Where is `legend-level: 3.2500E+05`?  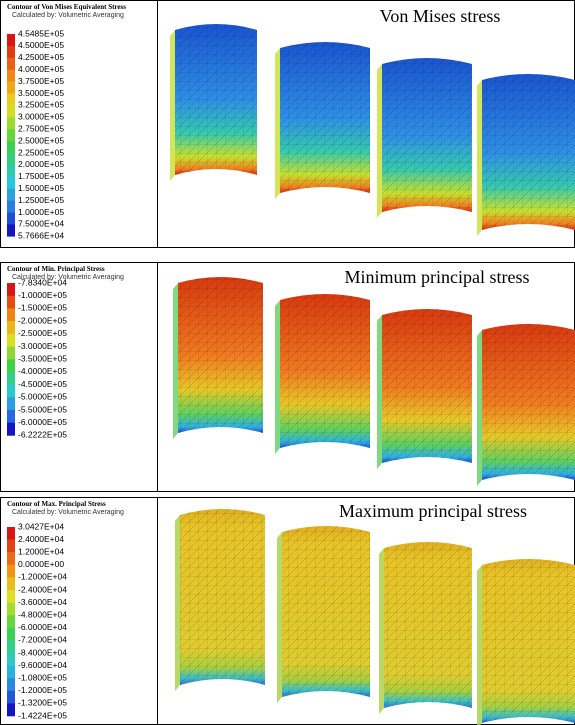
legend-level: 3.2500E+05 is located at coordinates (41, 105).